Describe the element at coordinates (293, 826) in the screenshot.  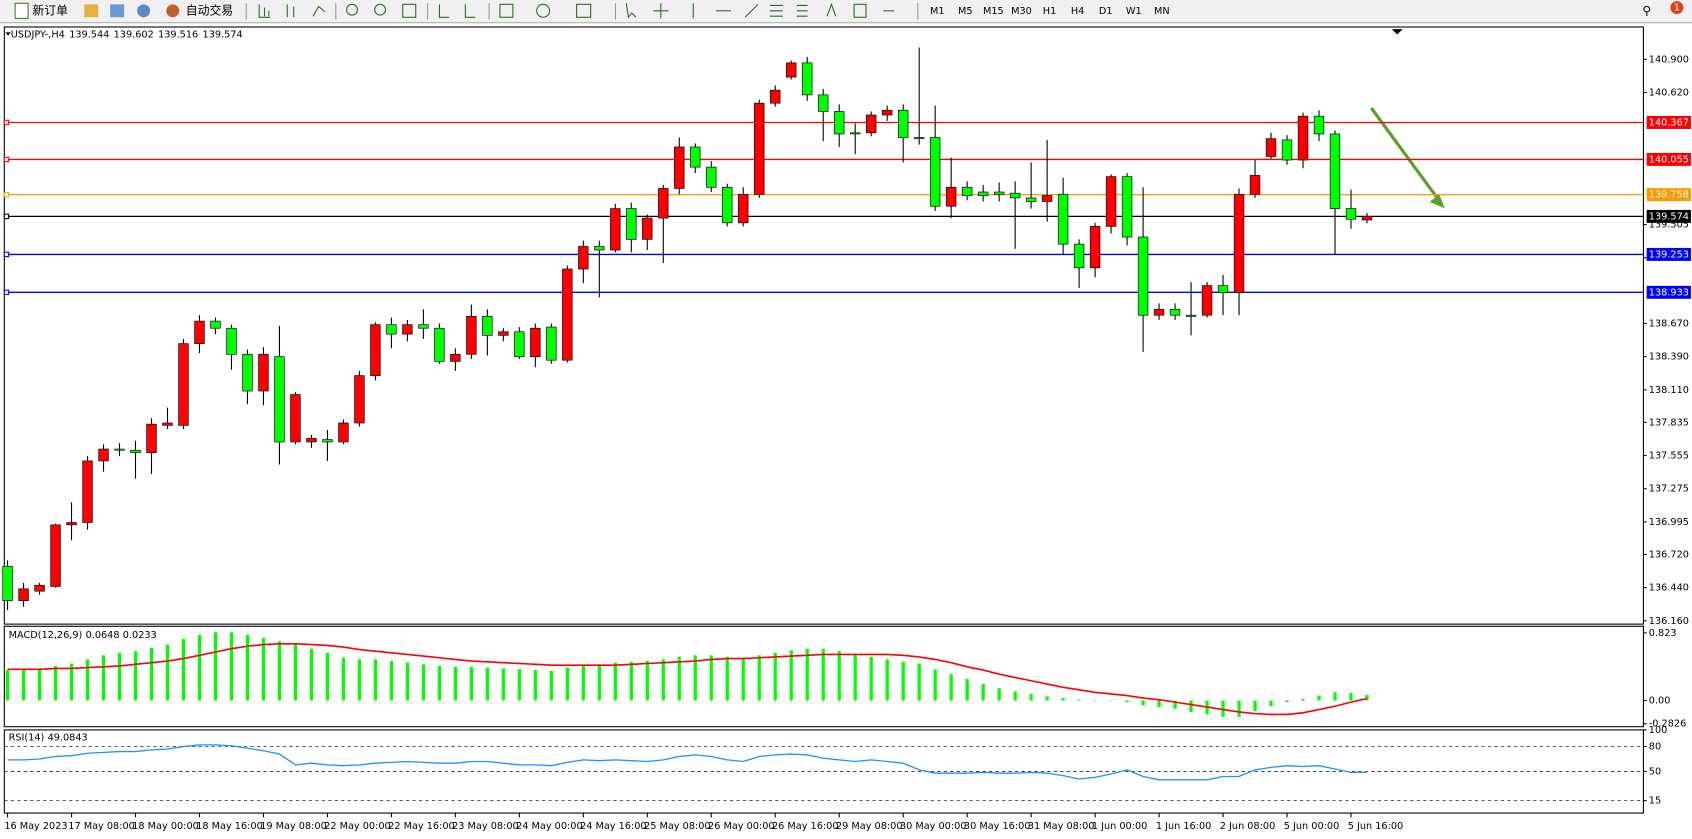
I see `x-tick-label: 19 May 08:00` at that location.